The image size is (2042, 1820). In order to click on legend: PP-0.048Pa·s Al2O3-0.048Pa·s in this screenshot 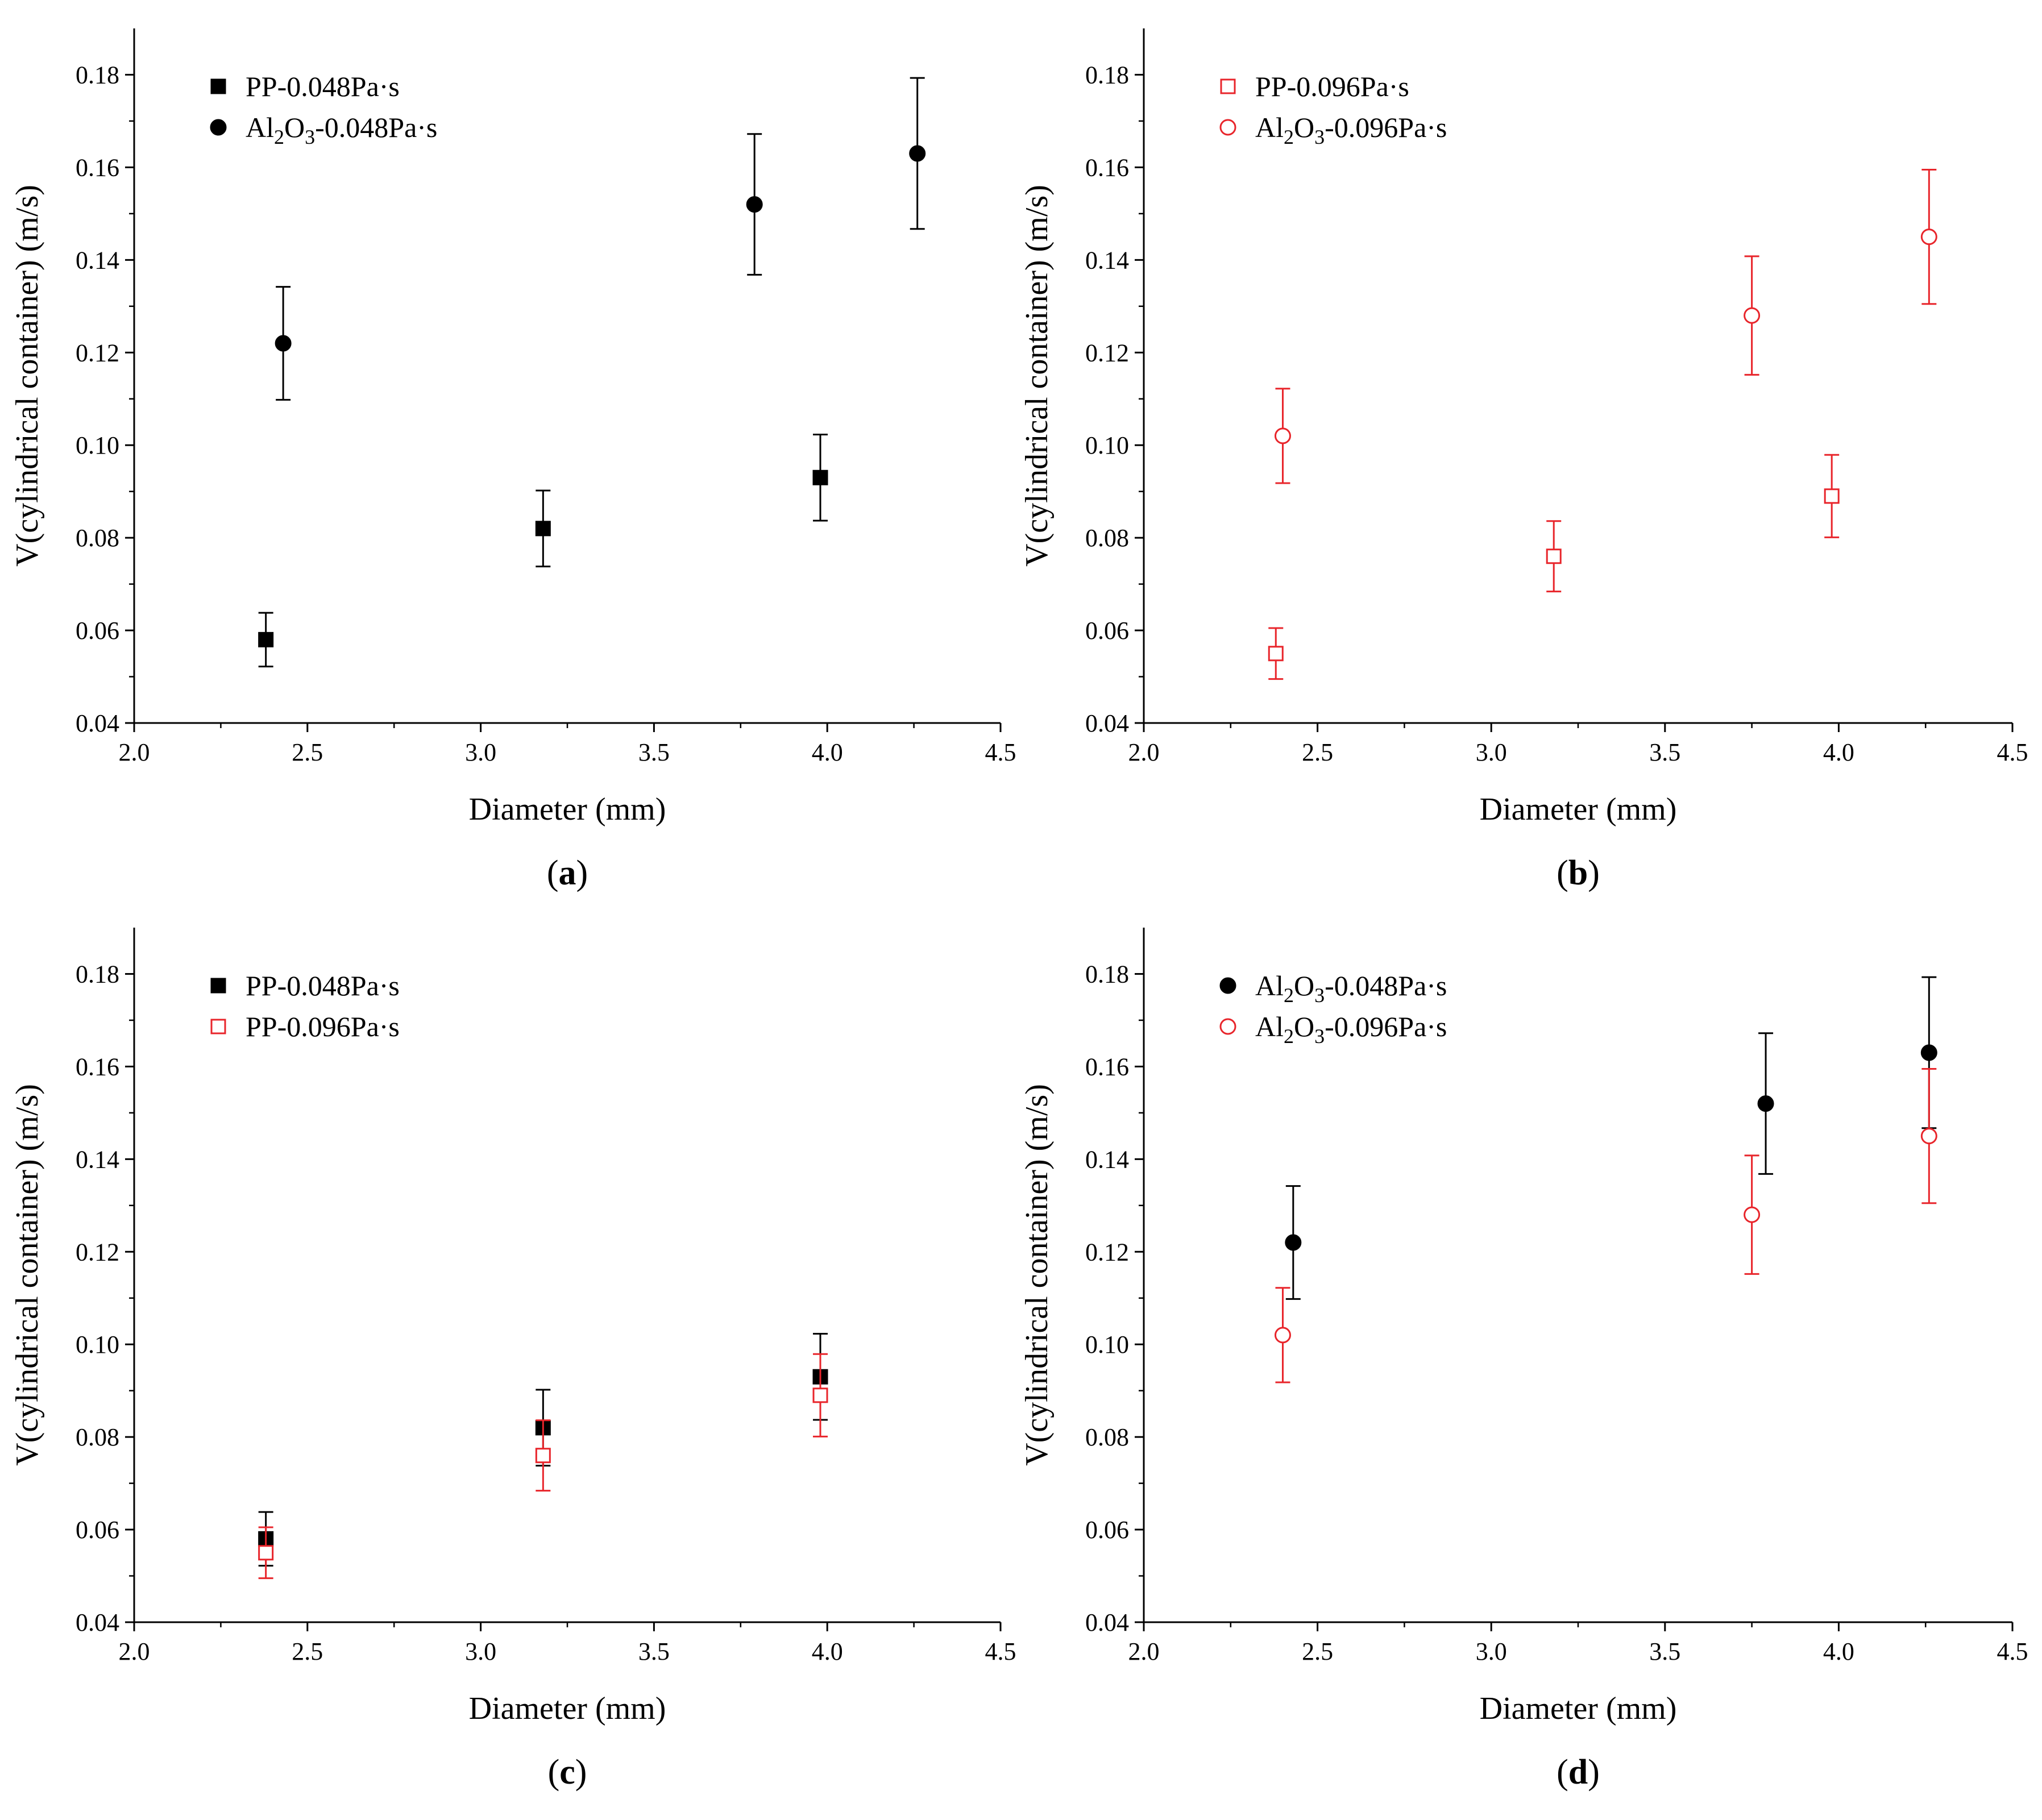, I will do `click(323, 109)`.